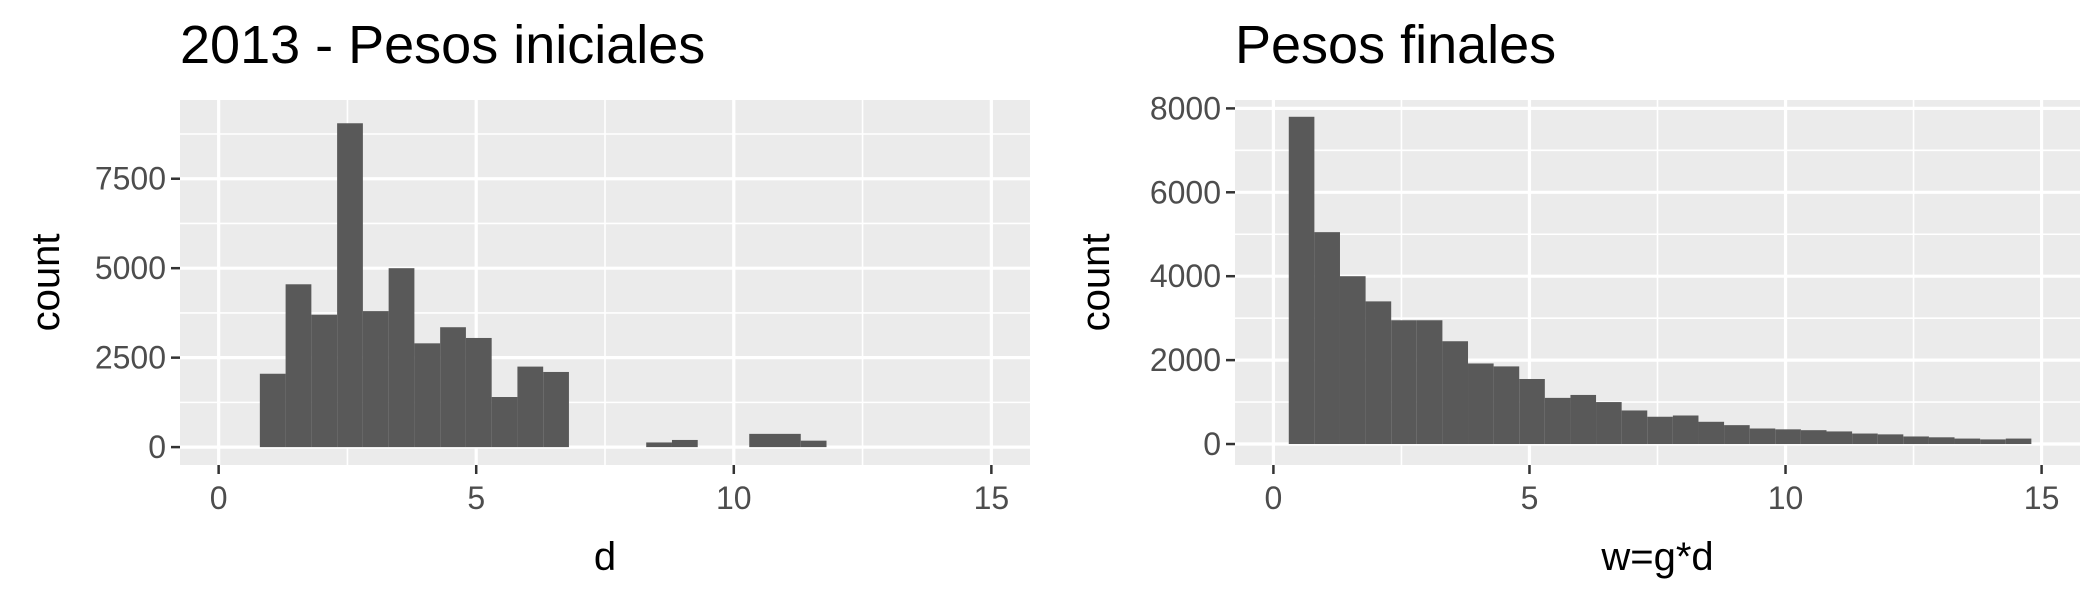 Image resolution: width=2100 pixels, height=600 pixels. What do you see at coordinates (1185, 276) in the screenshot?
I see `y-tick-label: 4000` at bounding box center [1185, 276].